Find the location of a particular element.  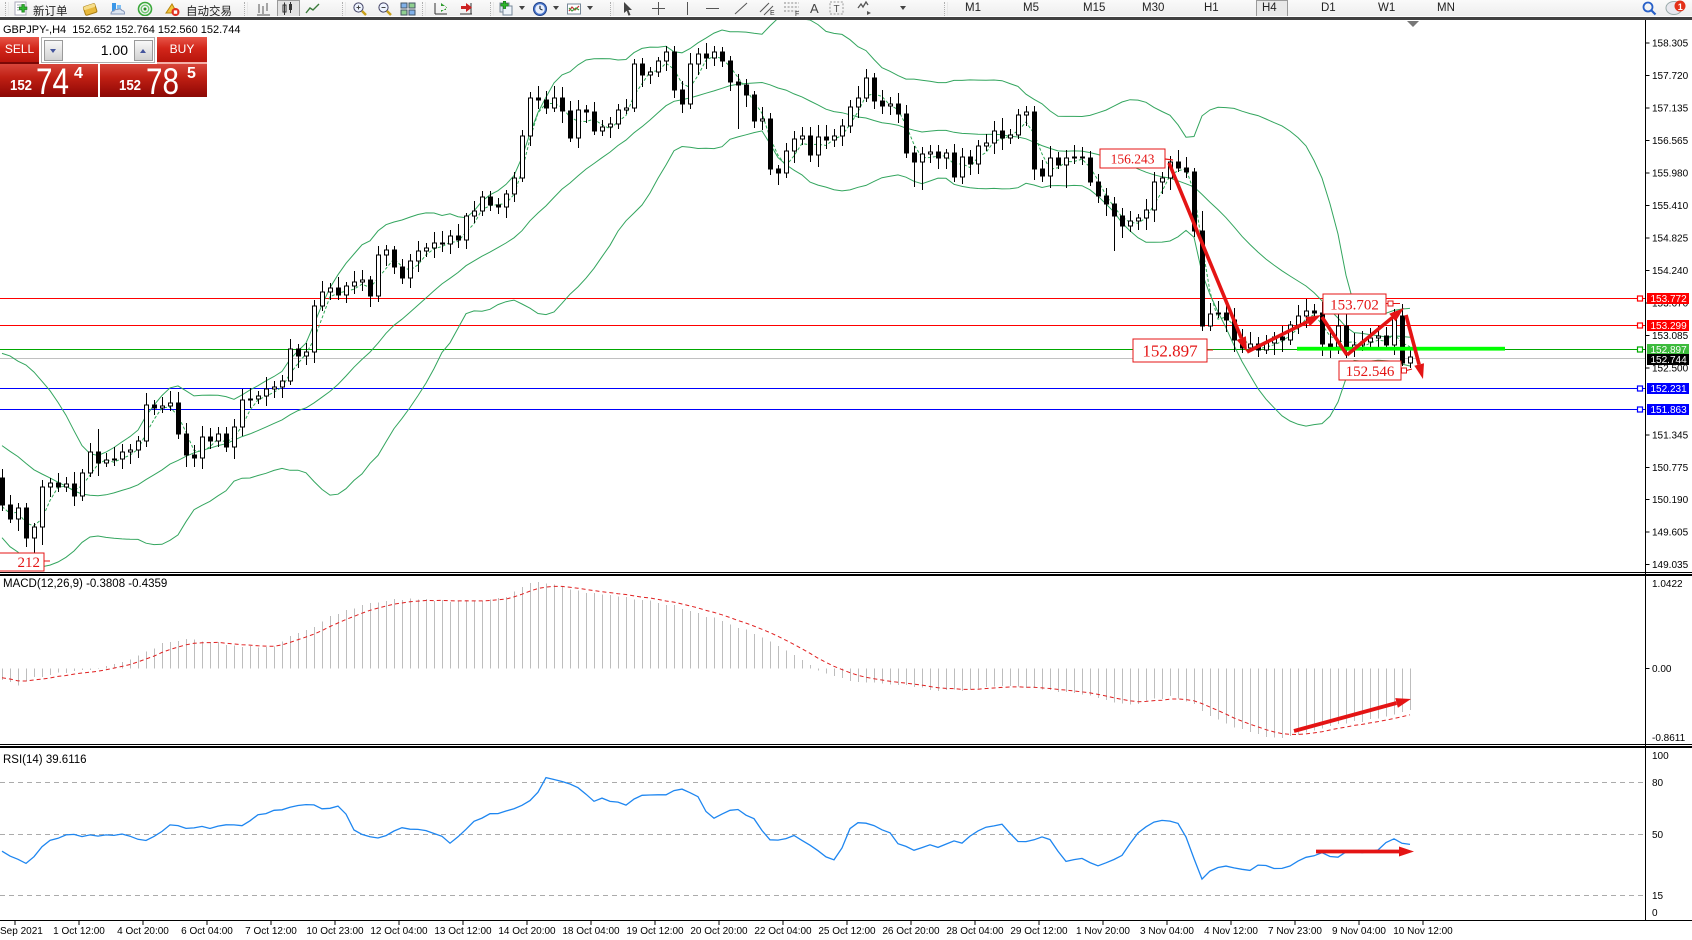

svg-text: RSI(14) 39.6116 is located at coordinates (45, 760).